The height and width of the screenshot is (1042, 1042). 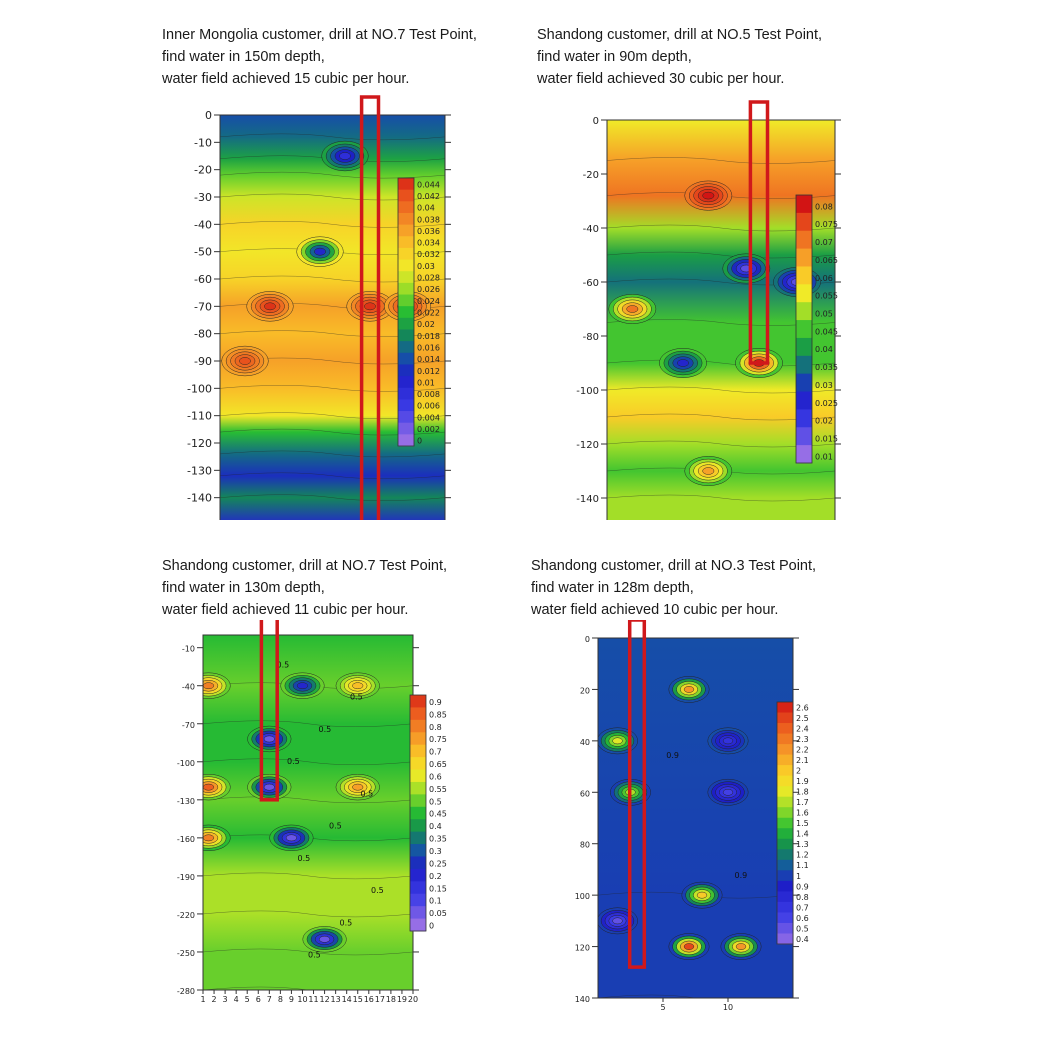 What do you see at coordinates (826, 224) in the screenshot?
I see `chart-2-colorbar-label: 0.075` at bounding box center [826, 224].